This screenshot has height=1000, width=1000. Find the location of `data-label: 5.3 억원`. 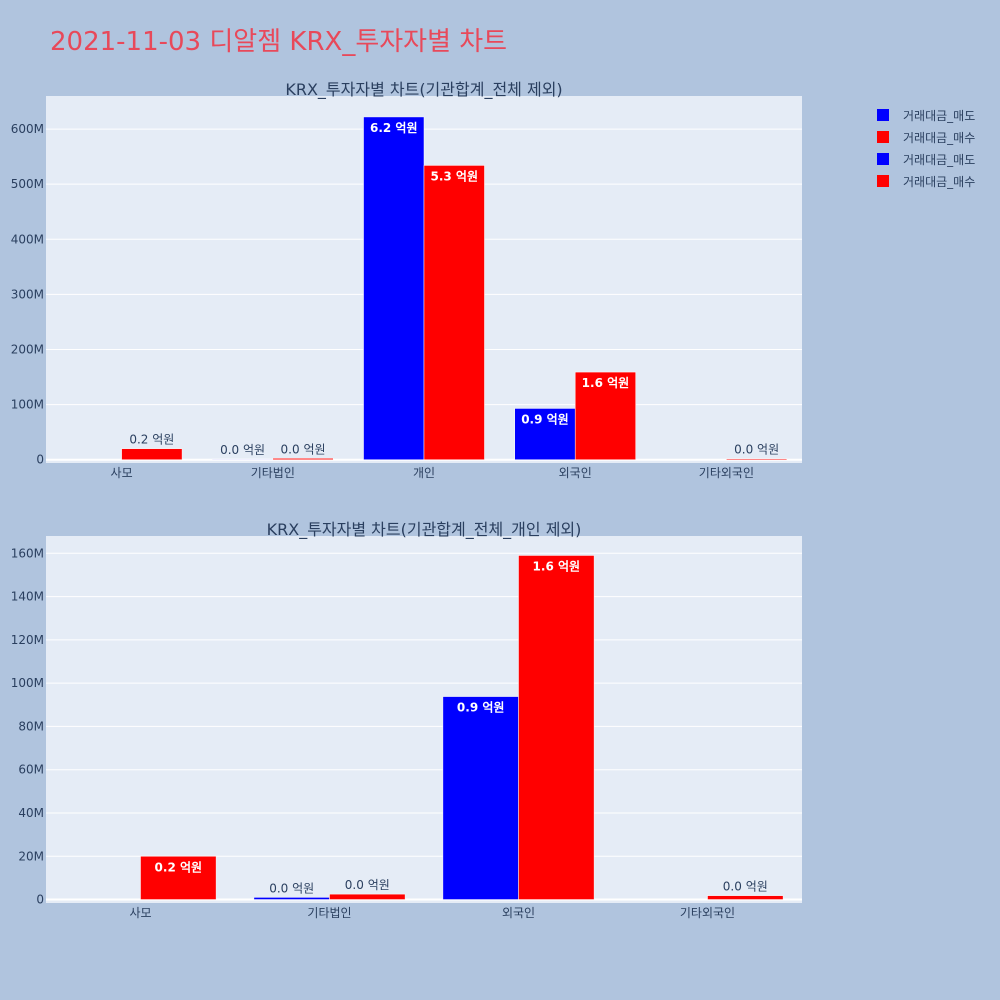

data-label: 5.3 억원 is located at coordinates (454, 176).